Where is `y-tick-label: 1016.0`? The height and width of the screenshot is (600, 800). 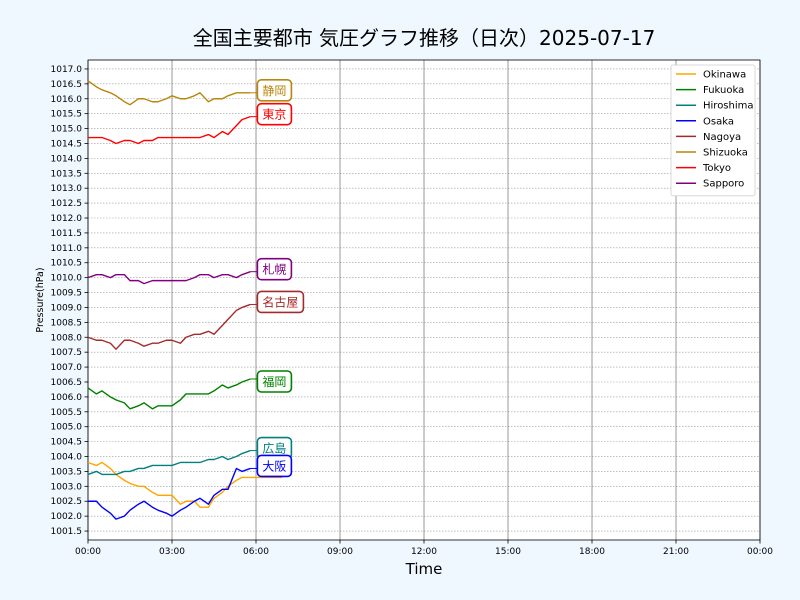
y-tick-label: 1016.0 is located at coordinates (67, 100).